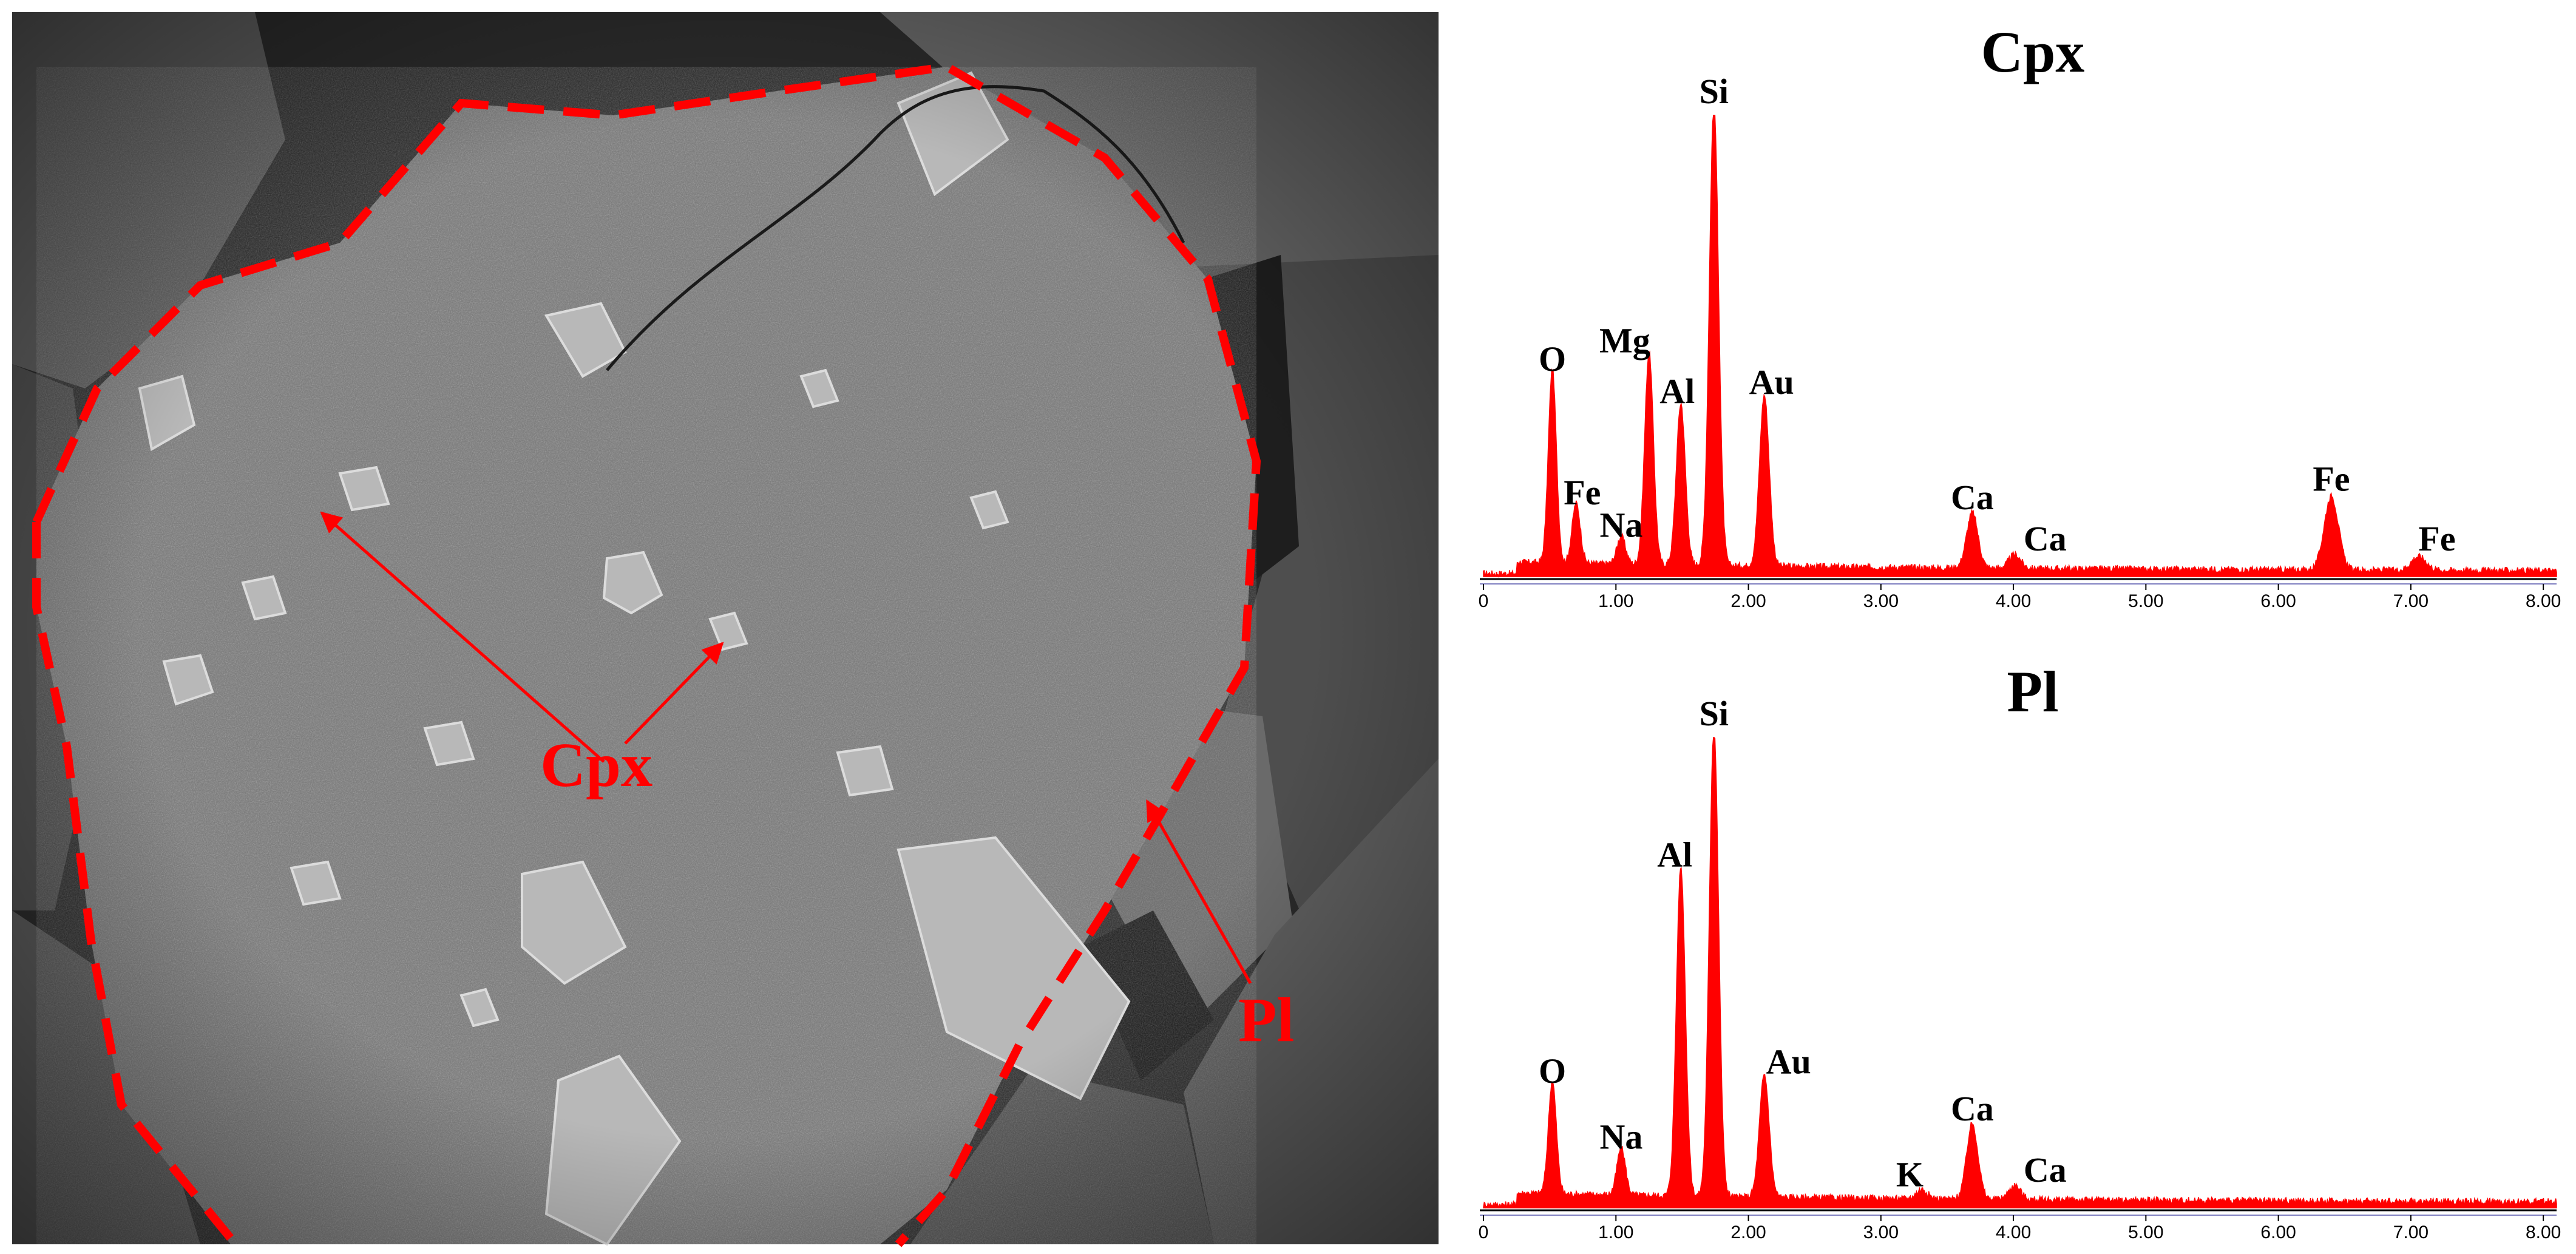 Image resolution: width=2576 pixels, height=1254 pixels. I want to click on pl-label: Pl, so click(1266, 1020).